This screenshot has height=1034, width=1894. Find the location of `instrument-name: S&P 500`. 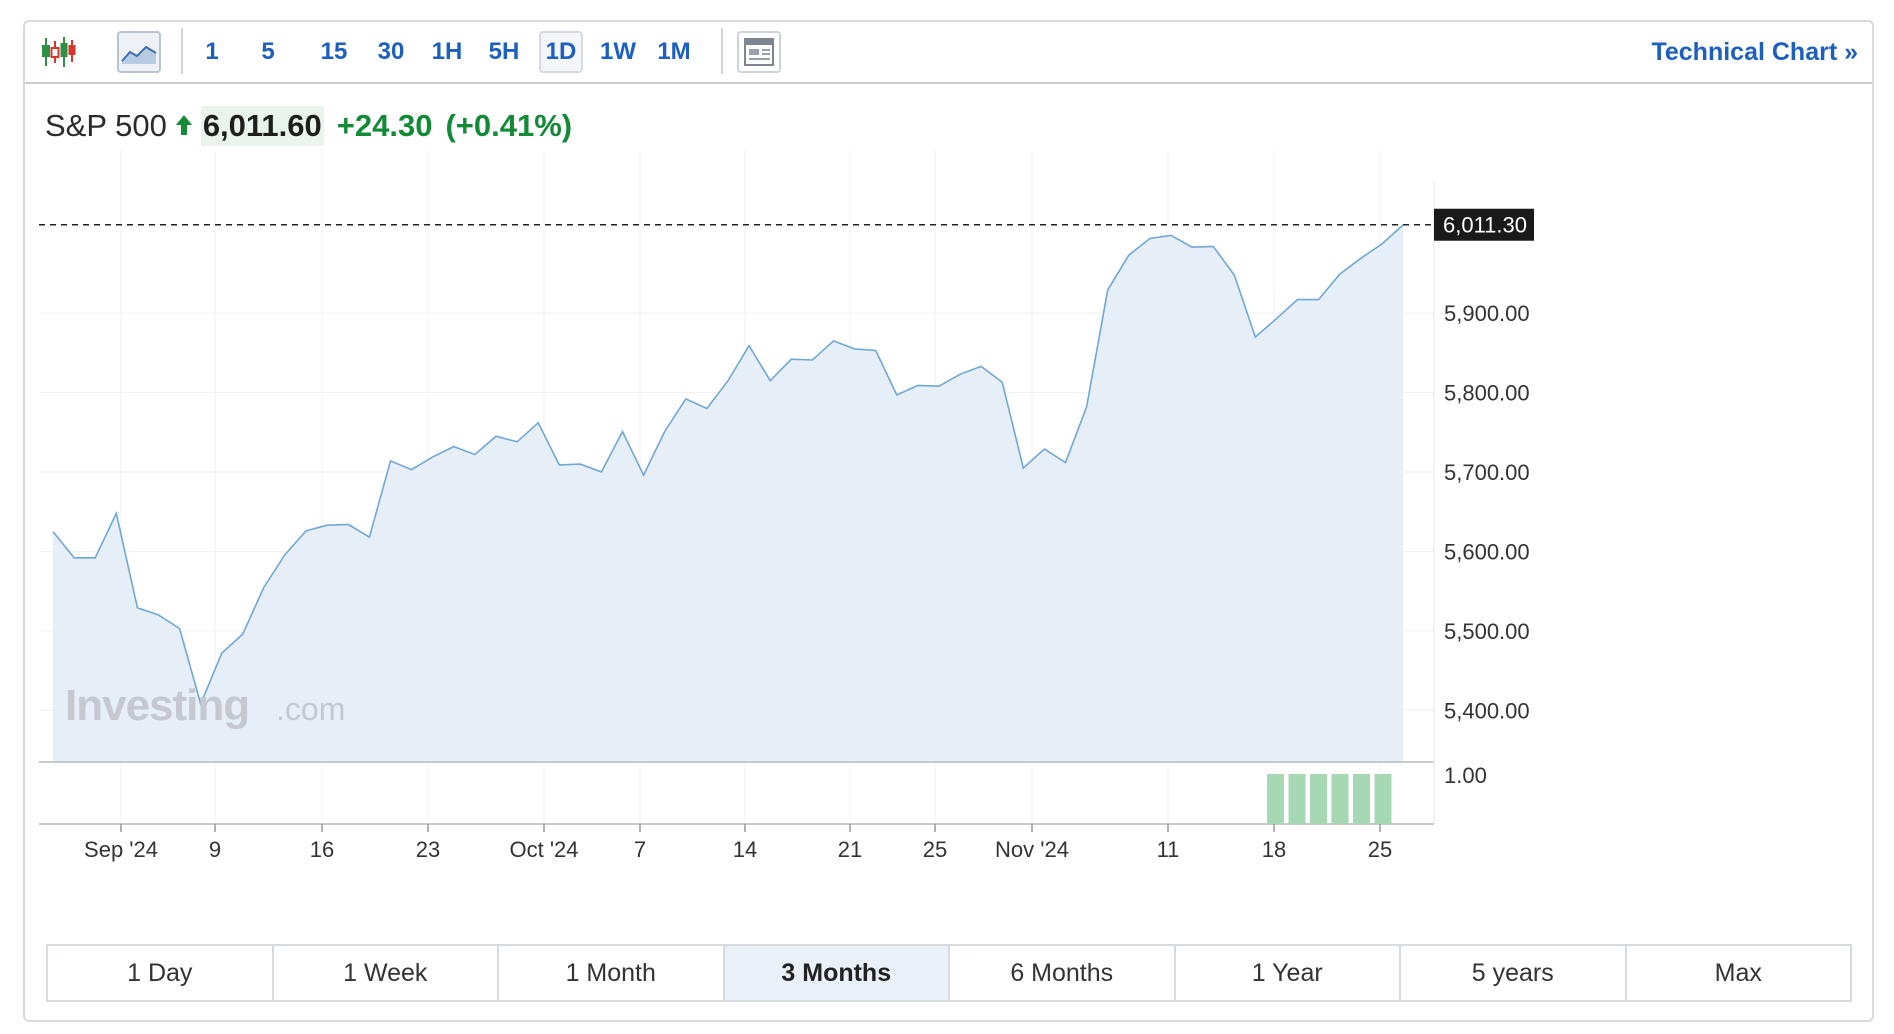

instrument-name: S&P 500 is located at coordinates (106, 125).